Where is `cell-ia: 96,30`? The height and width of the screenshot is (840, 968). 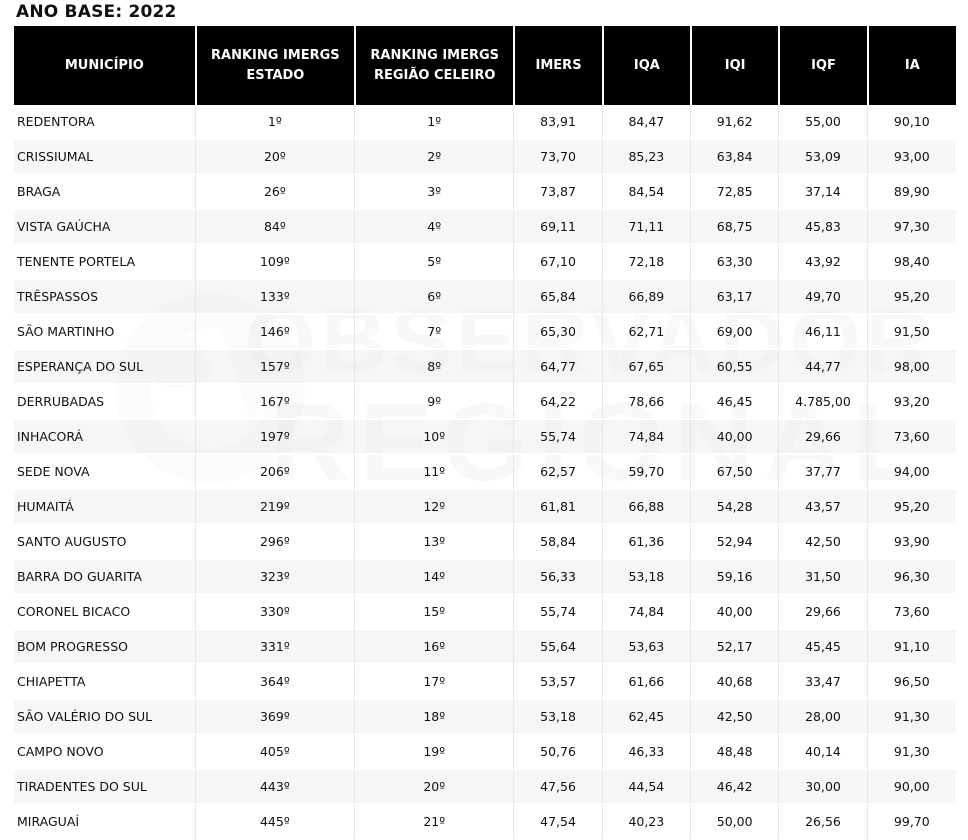
cell-ia: 96,30 is located at coordinates (911, 577).